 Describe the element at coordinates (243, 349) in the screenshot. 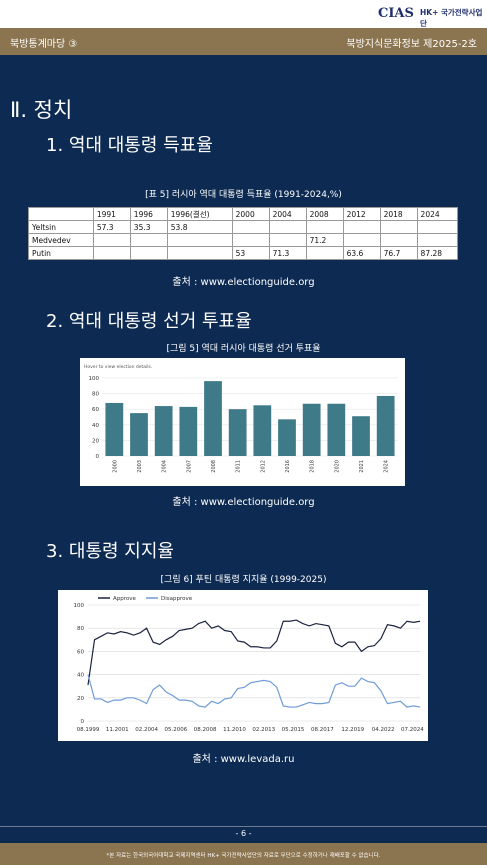

I see `caption: [그림 5] 역대 러시아 대통령 선거 투표율` at that location.